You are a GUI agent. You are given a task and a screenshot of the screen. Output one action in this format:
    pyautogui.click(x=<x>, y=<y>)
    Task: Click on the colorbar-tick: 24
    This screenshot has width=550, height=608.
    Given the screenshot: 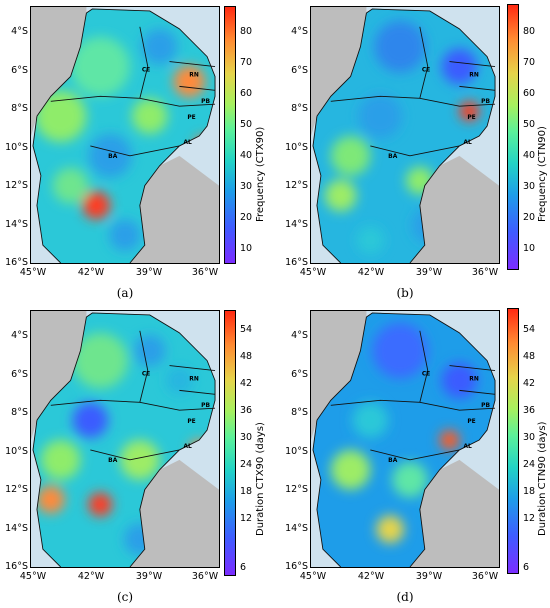 What is the action you would take?
    pyautogui.click(x=529, y=464)
    